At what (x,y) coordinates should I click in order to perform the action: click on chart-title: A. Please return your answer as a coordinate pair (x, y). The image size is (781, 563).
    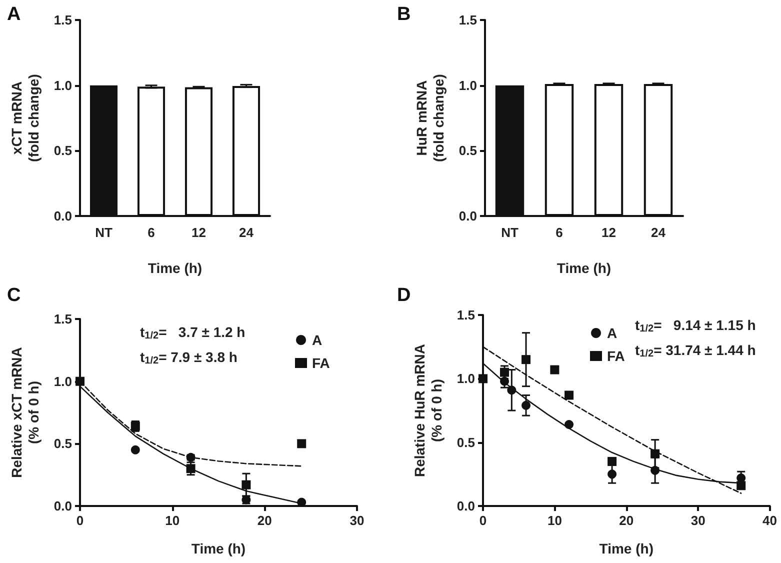
    Looking at the image, I should click on (14, 14).